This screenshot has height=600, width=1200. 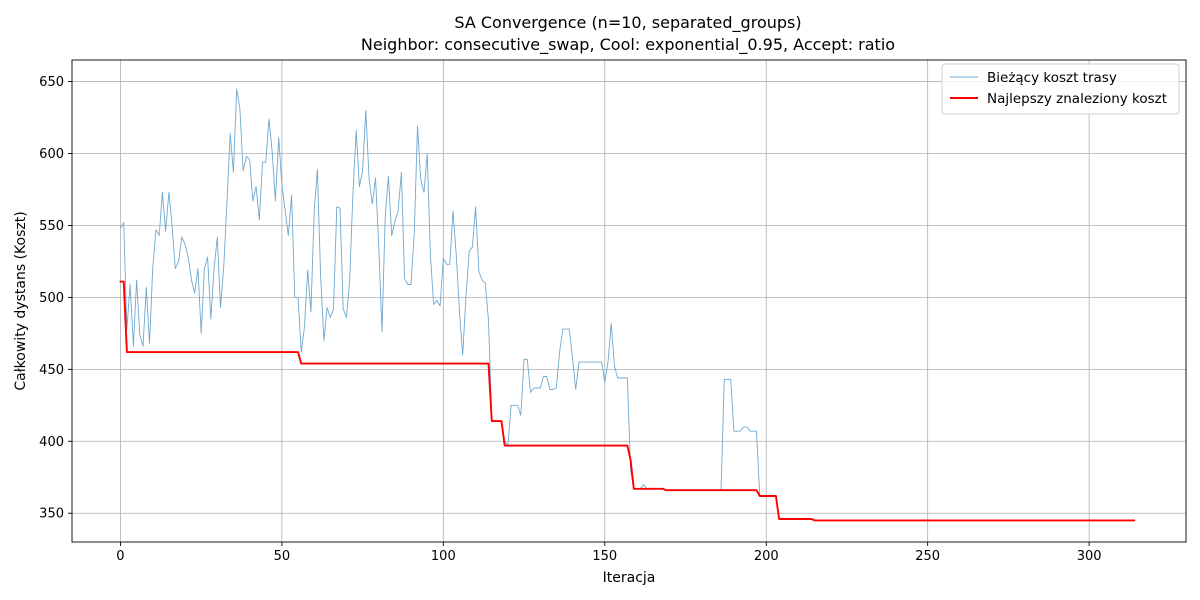 What do you see at coordinates (51, 226) in the screenshot?
I see `y-tick-label: 550` at bounding box center [51, 226].